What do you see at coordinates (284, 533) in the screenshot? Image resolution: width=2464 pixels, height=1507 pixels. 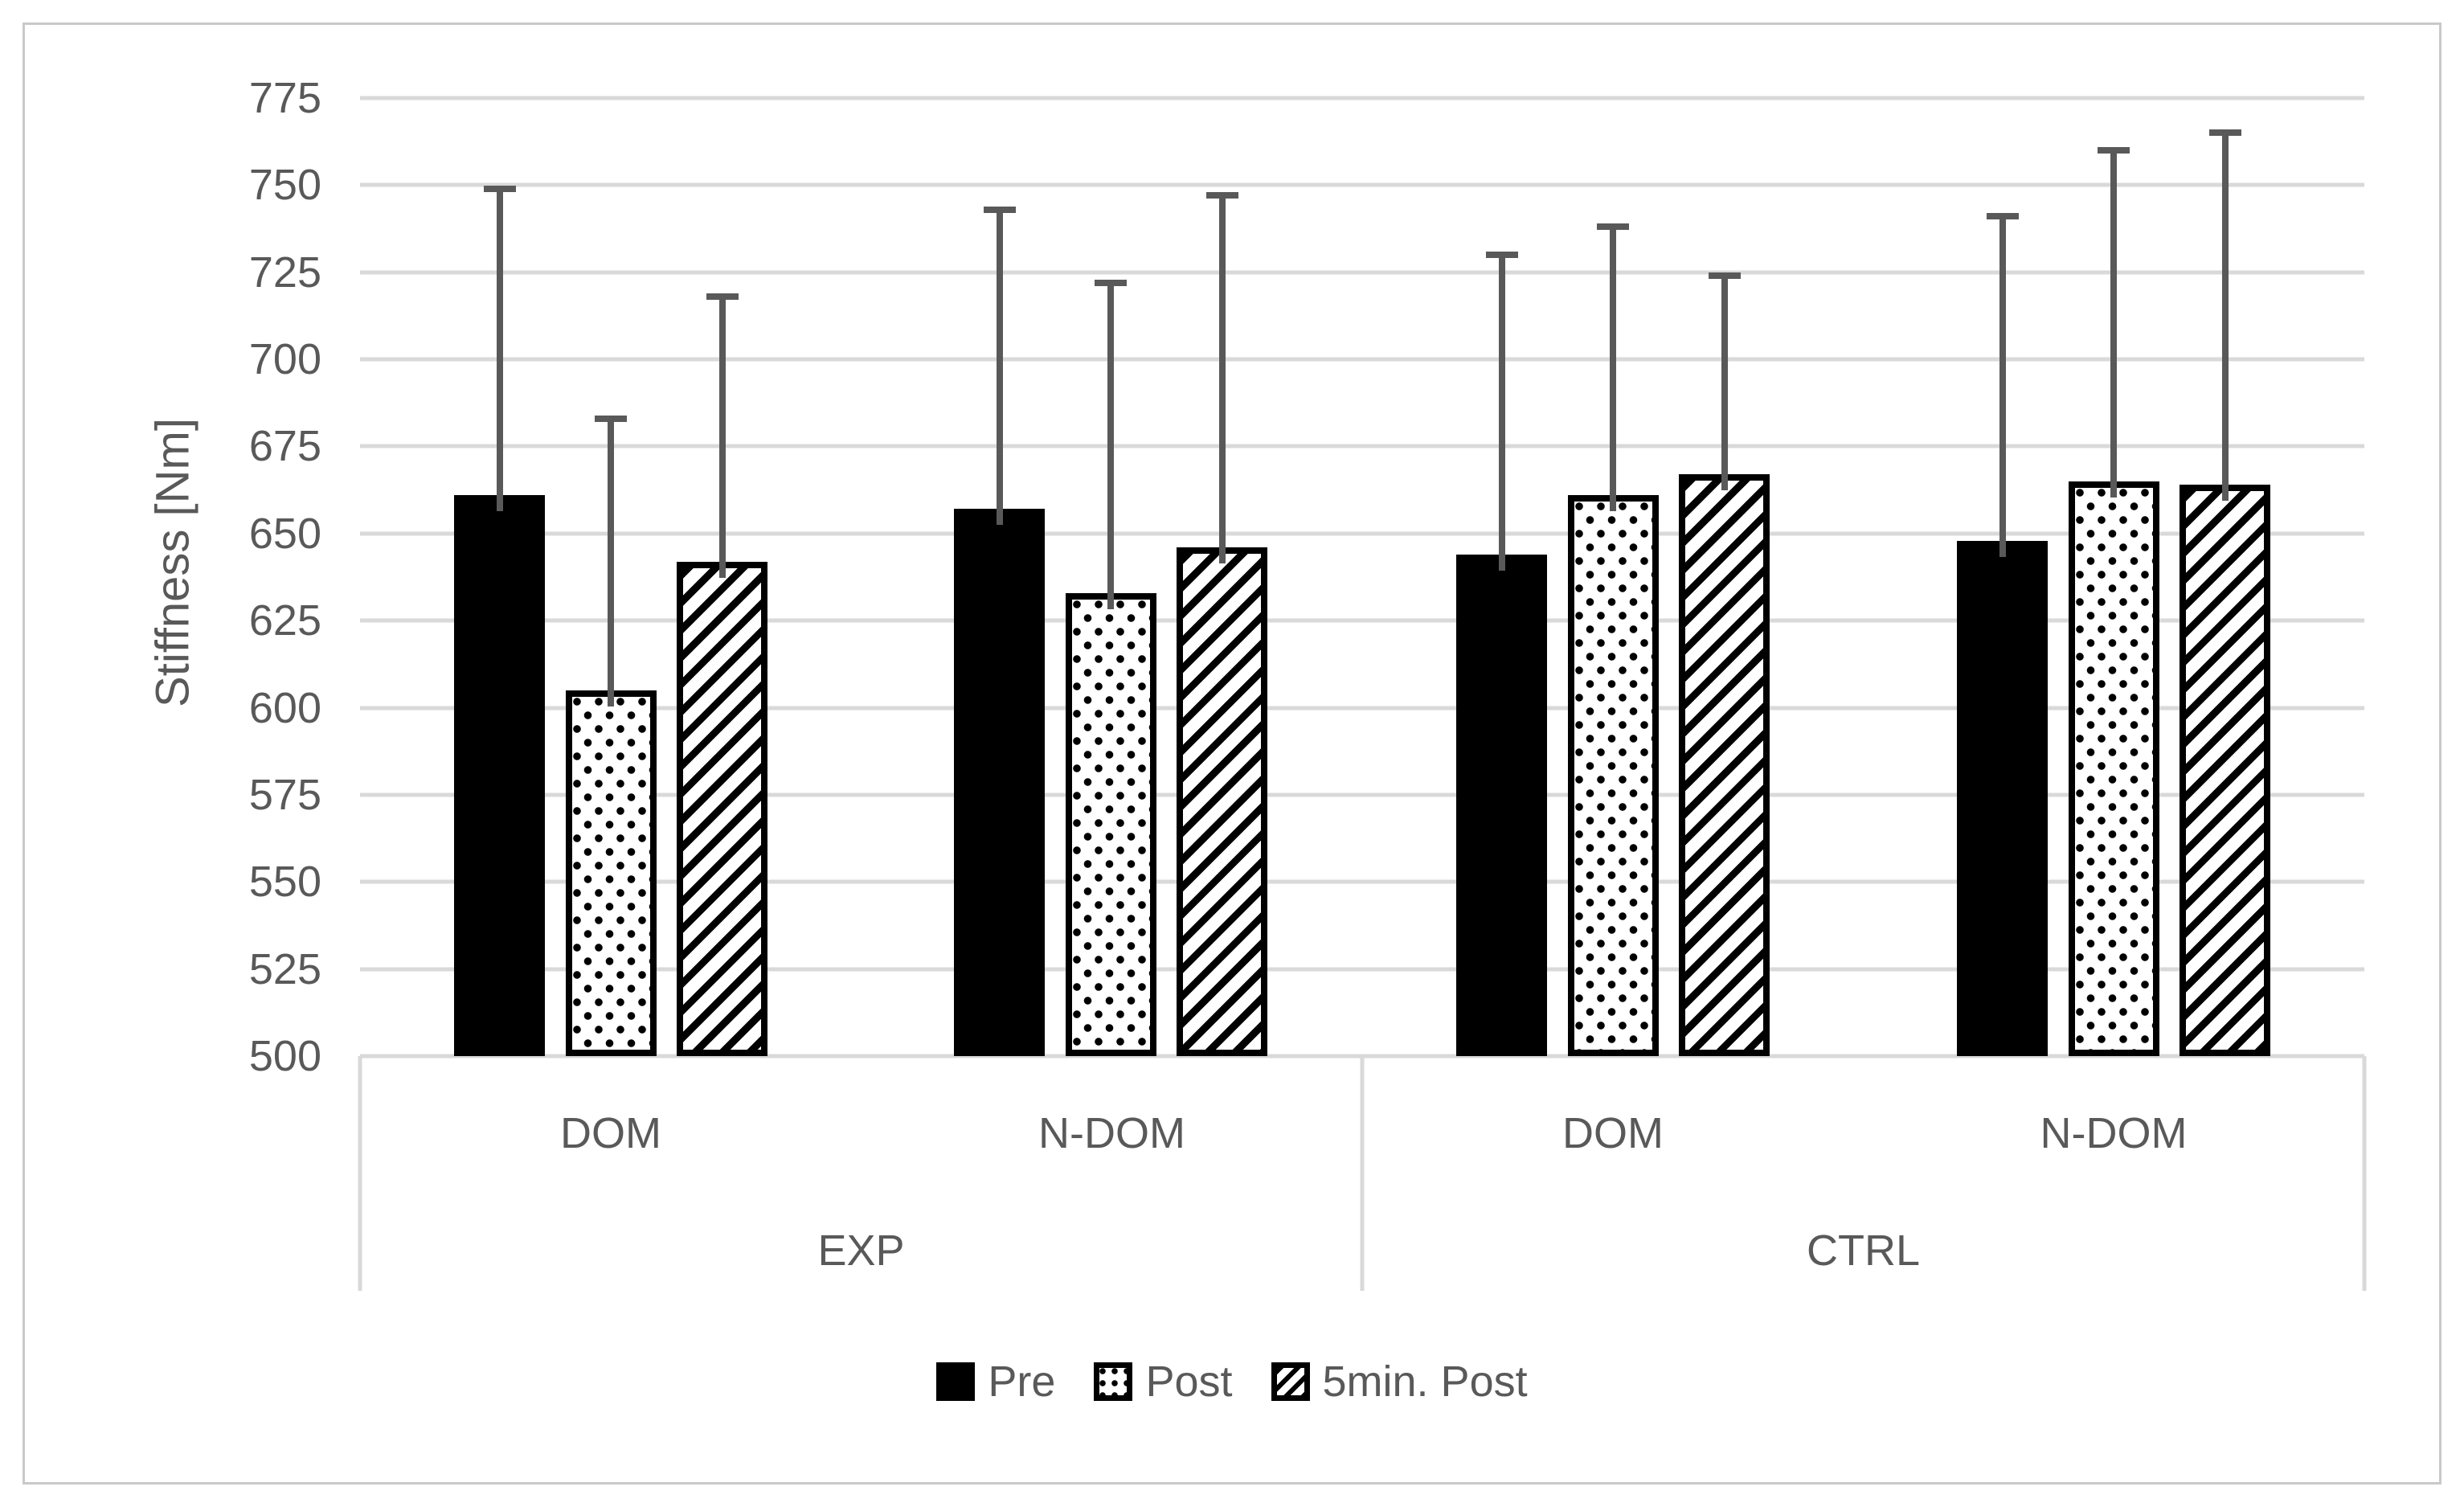 I see `y-tick-label-650: 650` at bounding box center [284, 533].